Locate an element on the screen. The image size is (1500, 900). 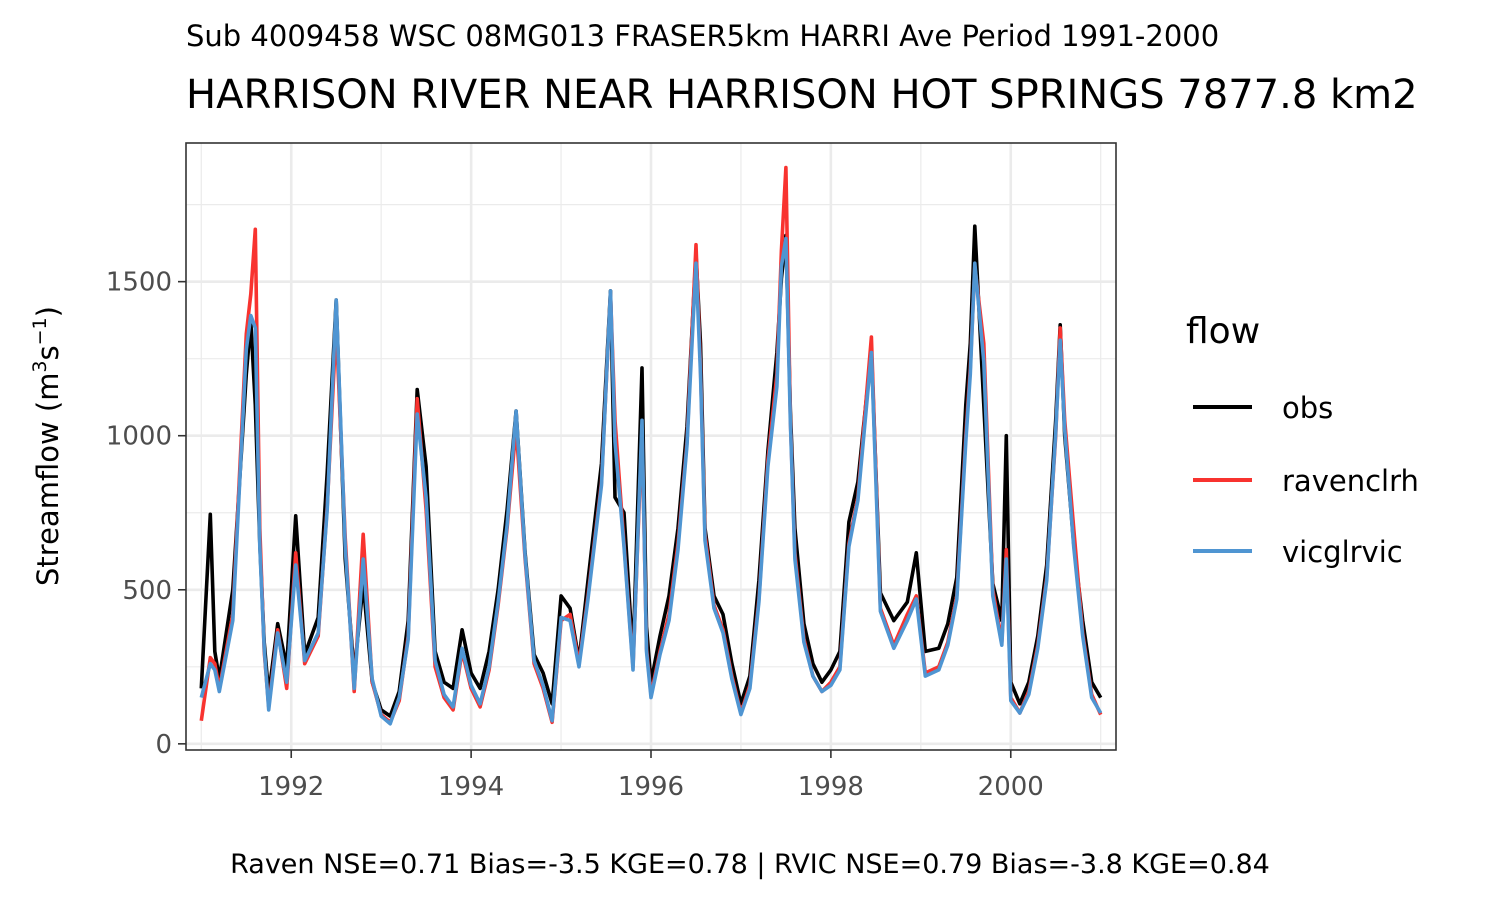
y-tick-label: 500 is located at coordinates (147, 591).